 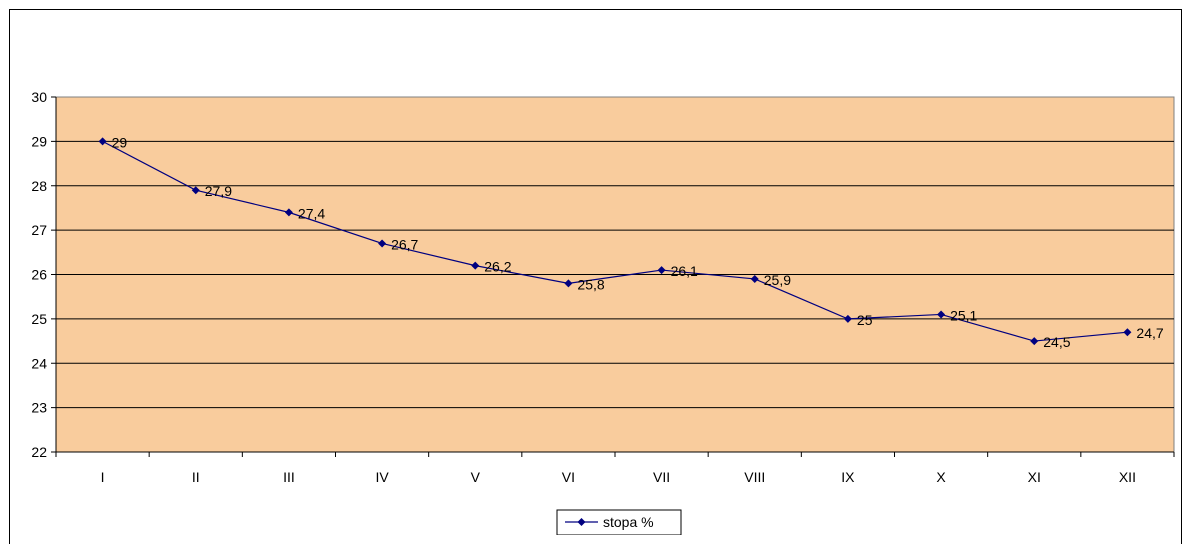 What do you see at coordinates (581, 522) in the screenshot?
I see `legend-marker` at bounding box center [581, 522].